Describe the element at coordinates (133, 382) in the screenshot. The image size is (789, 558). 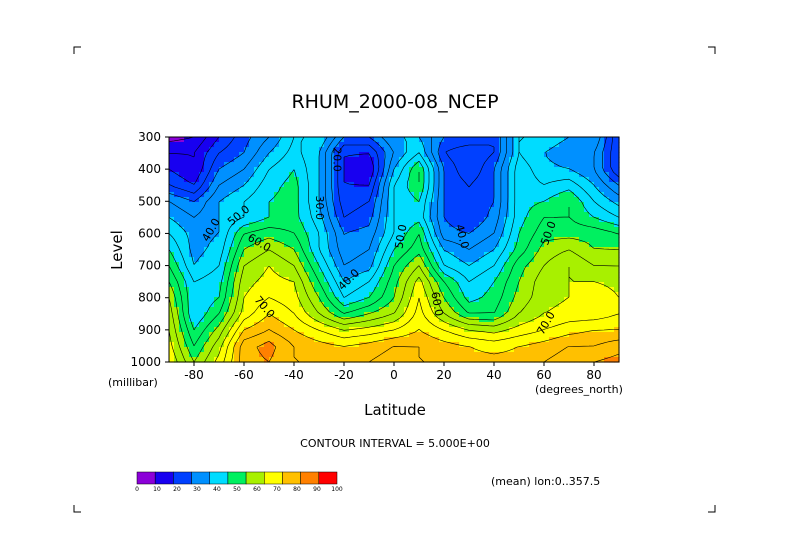
I see `y-axis-units: (millibar)` at that location.